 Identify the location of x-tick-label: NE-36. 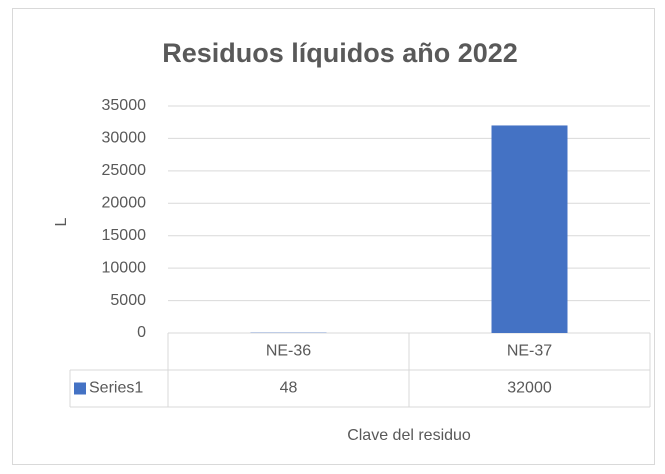
(288, 351).